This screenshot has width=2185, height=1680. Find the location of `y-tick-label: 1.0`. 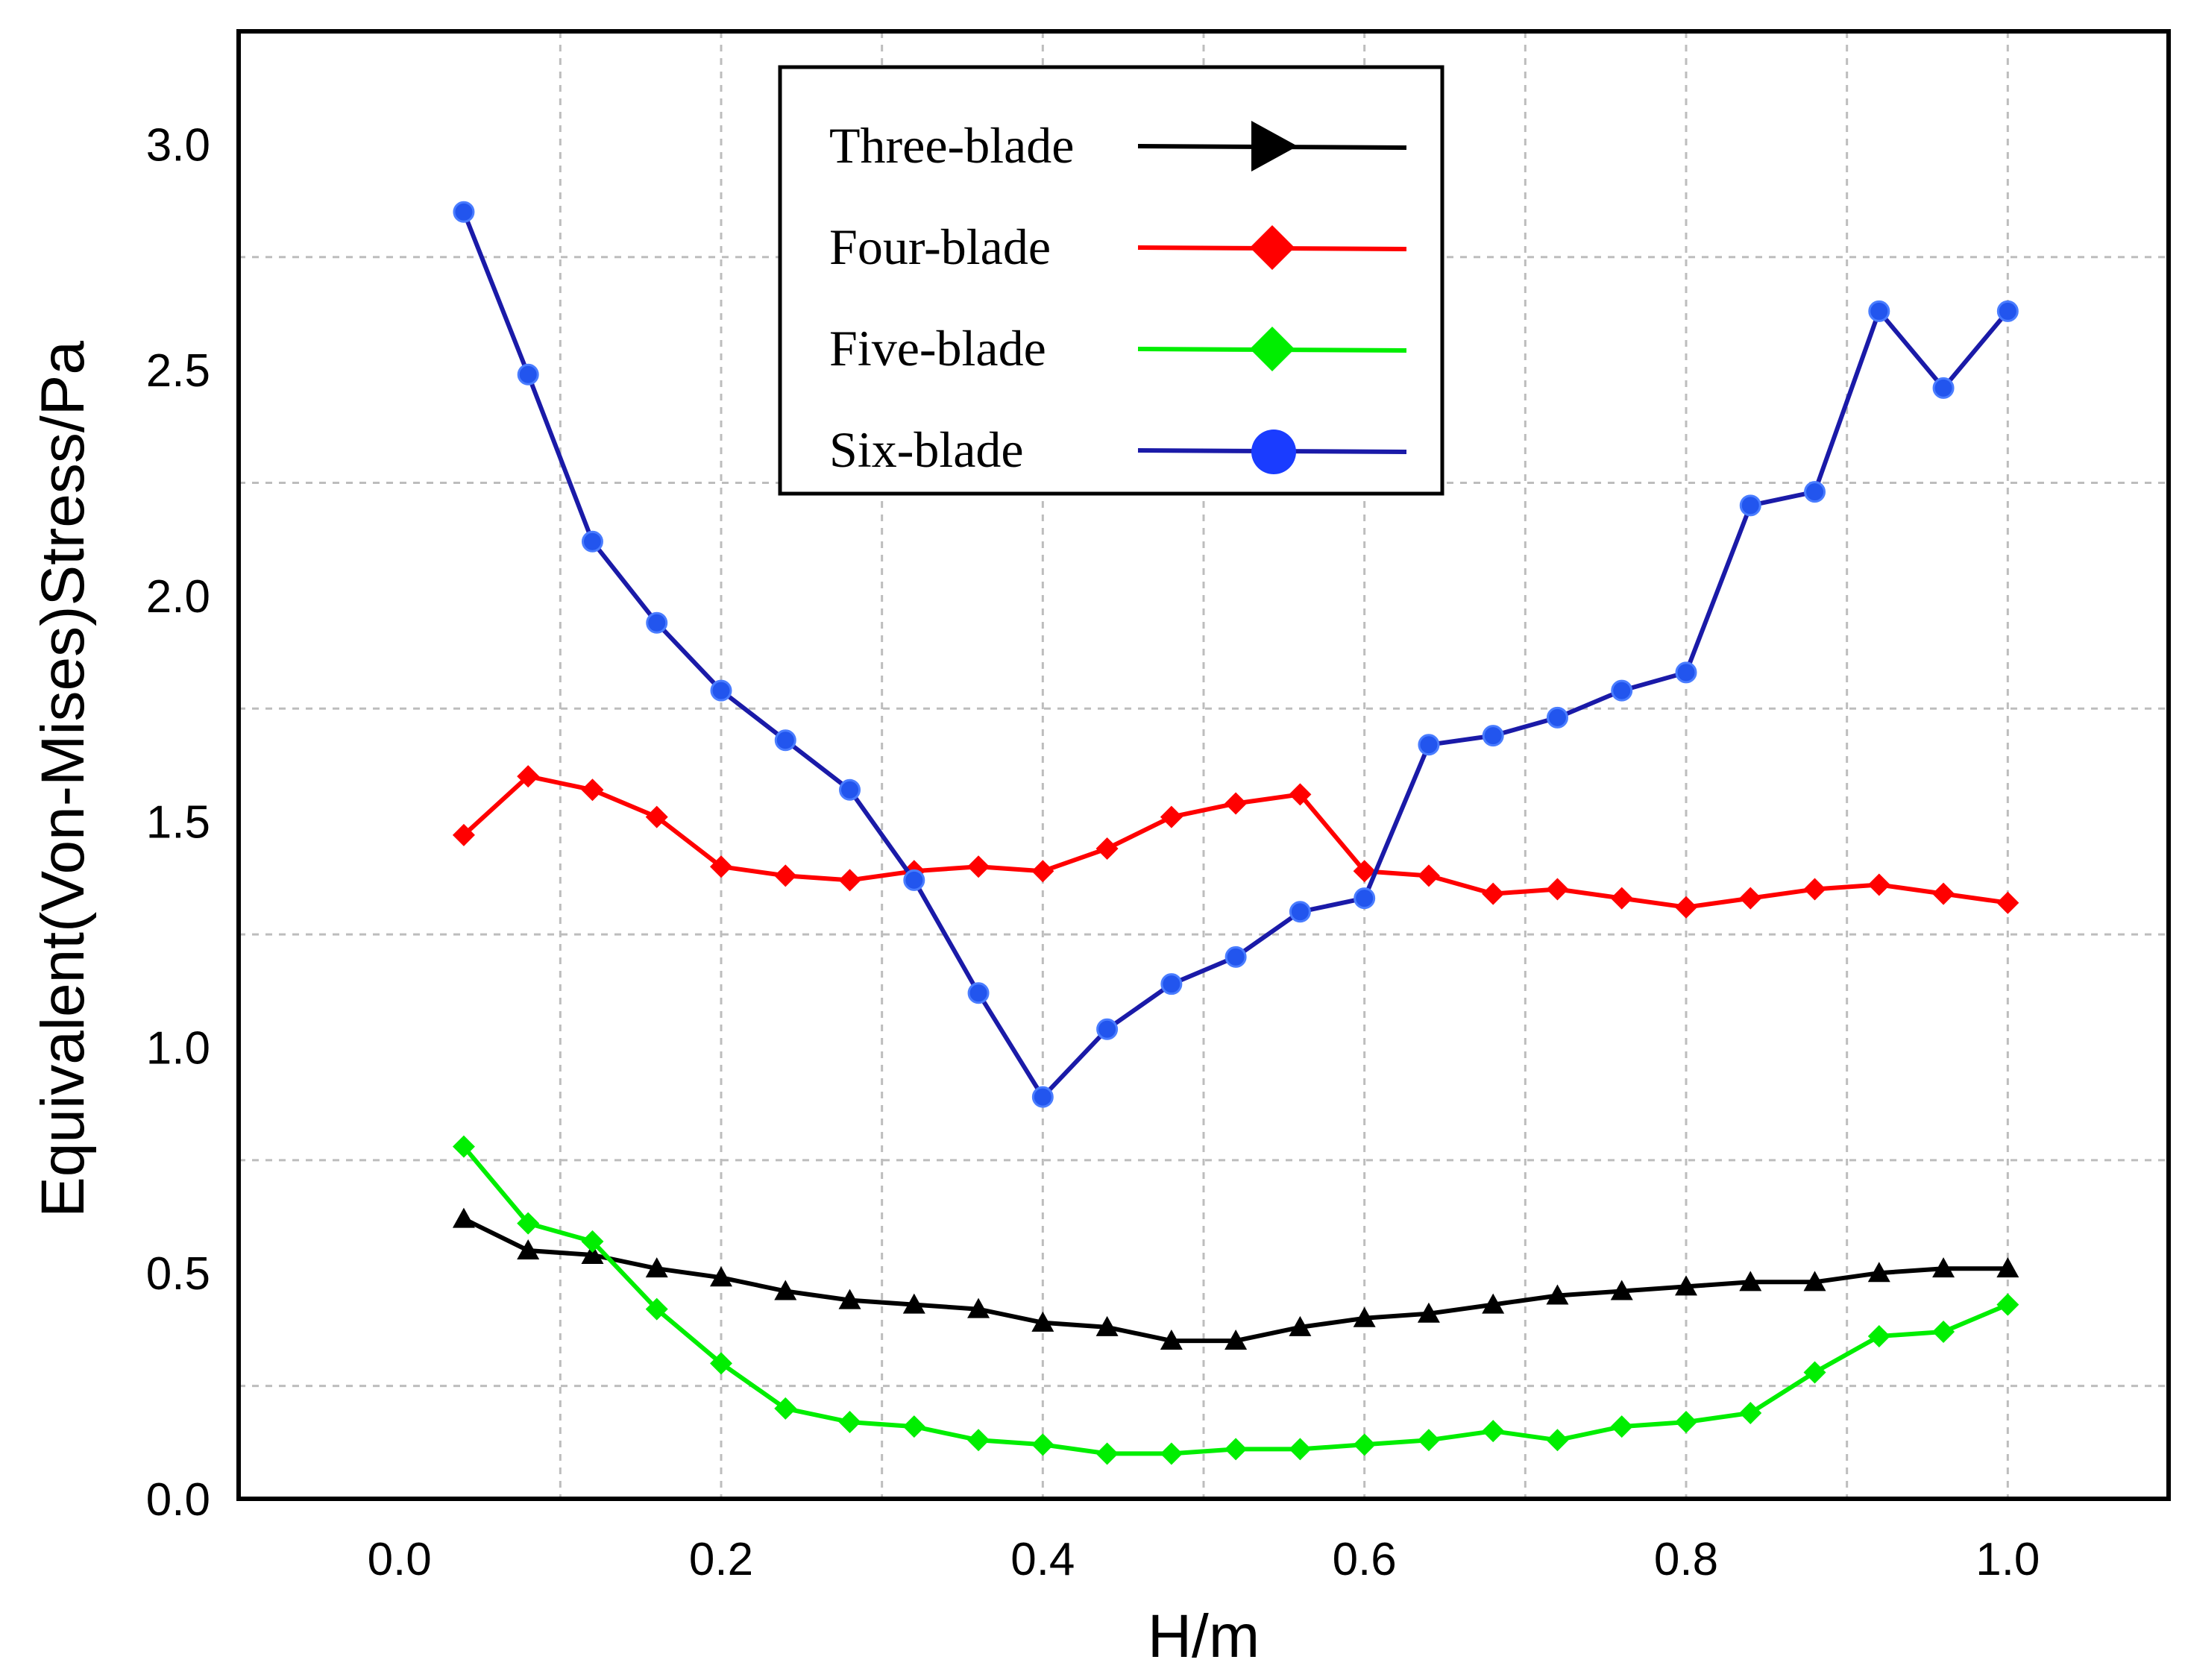

y-tick-label: 1.0 is located at coordinates (178, 1048).